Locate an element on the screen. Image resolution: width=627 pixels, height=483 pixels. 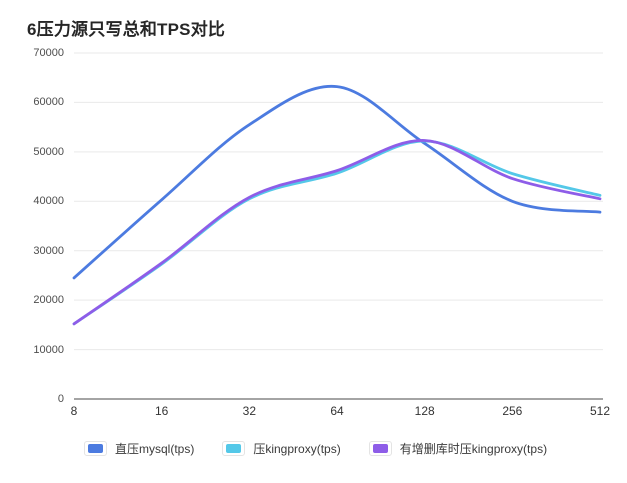
legend-item: 压kingproxy(tps) is located at coordinates (281, 448).